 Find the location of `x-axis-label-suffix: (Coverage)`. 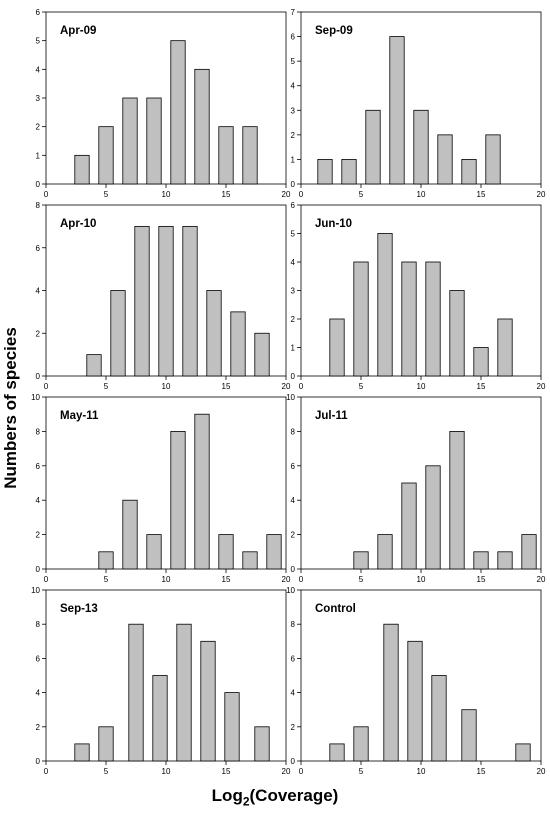

x-axis-label-suffix: (Coverage) is located at coordinates (294, 795).